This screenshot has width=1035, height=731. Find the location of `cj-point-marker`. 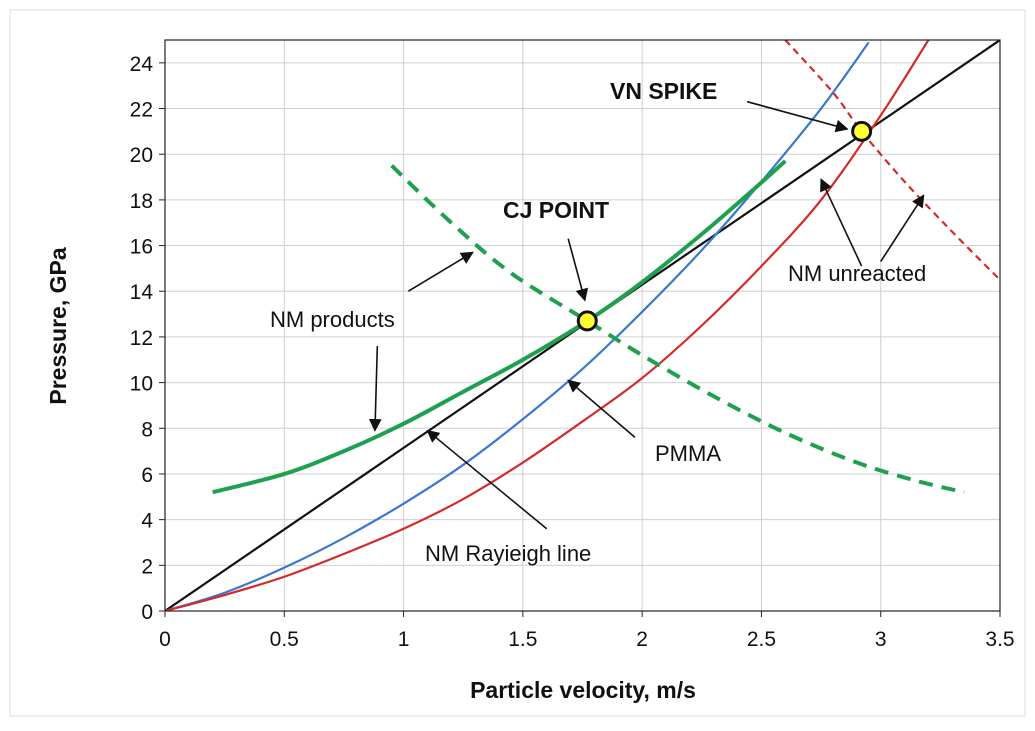

cj-point-marker is located at coordinates (587, 321).